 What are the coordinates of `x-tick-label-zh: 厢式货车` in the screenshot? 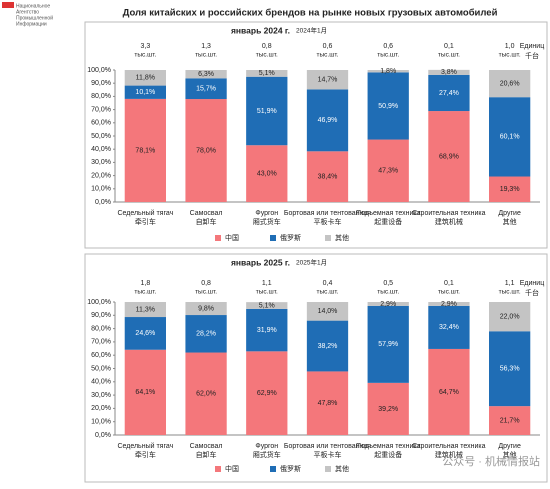 It's located at (267, 454).